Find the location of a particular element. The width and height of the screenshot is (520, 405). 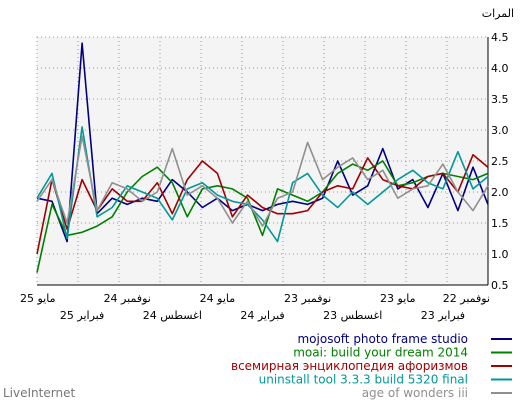

x-tick-label: مايو 23 is located at coordinates (398, 298).